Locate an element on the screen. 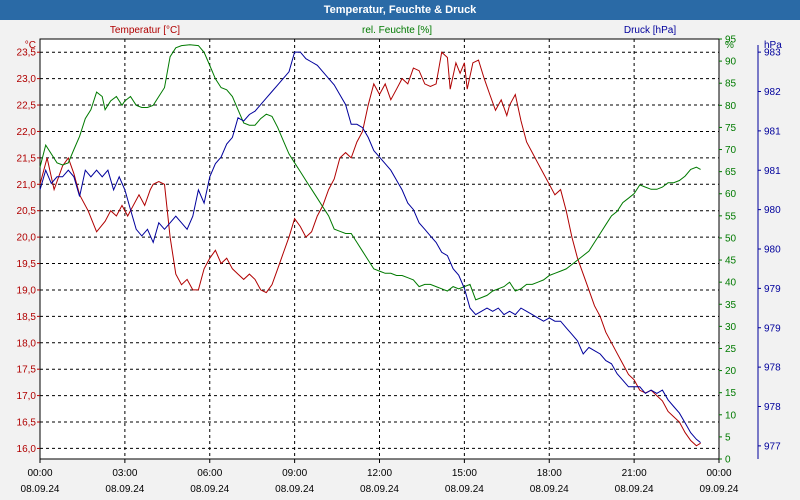  pressure-unit: hPa is located at coordinates (773, 45).